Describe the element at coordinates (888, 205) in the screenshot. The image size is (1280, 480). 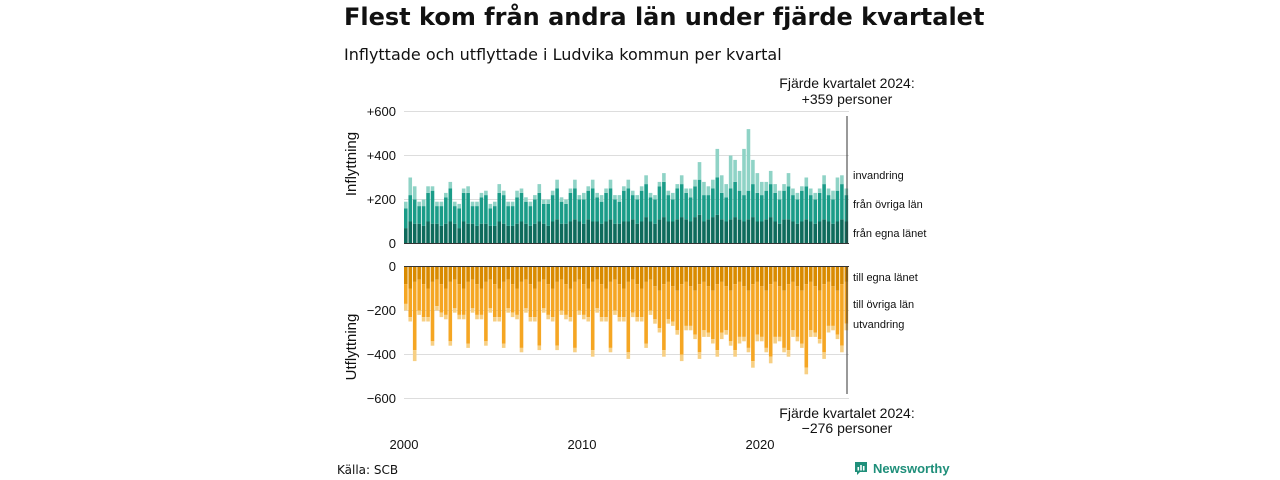
I see `legend-from-other-counties: från övriga län` at that location.